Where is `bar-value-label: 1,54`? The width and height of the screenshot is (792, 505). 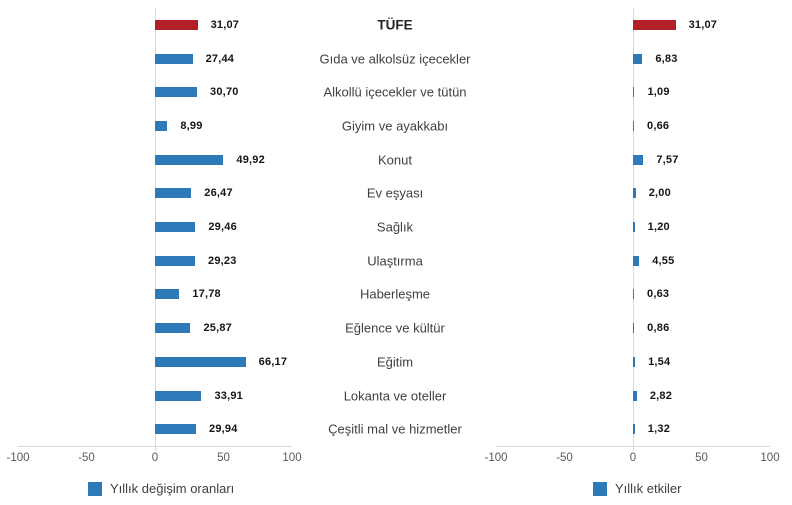
bar-value-label: 1,54 is located at coordinates (659, 361).